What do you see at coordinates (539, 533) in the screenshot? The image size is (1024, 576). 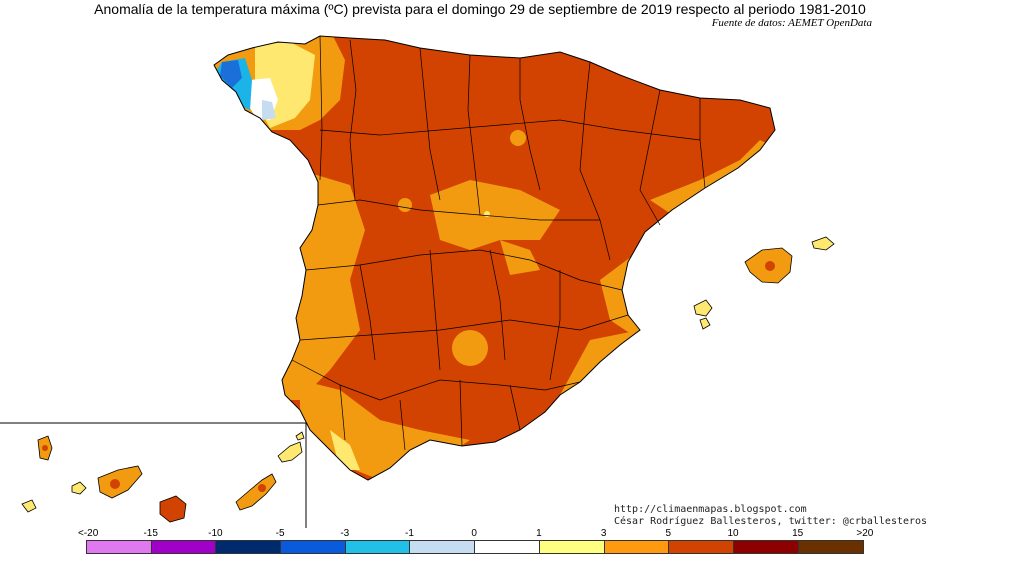 I see `legend-tick-label: 1` at bounding box center [539, 533].